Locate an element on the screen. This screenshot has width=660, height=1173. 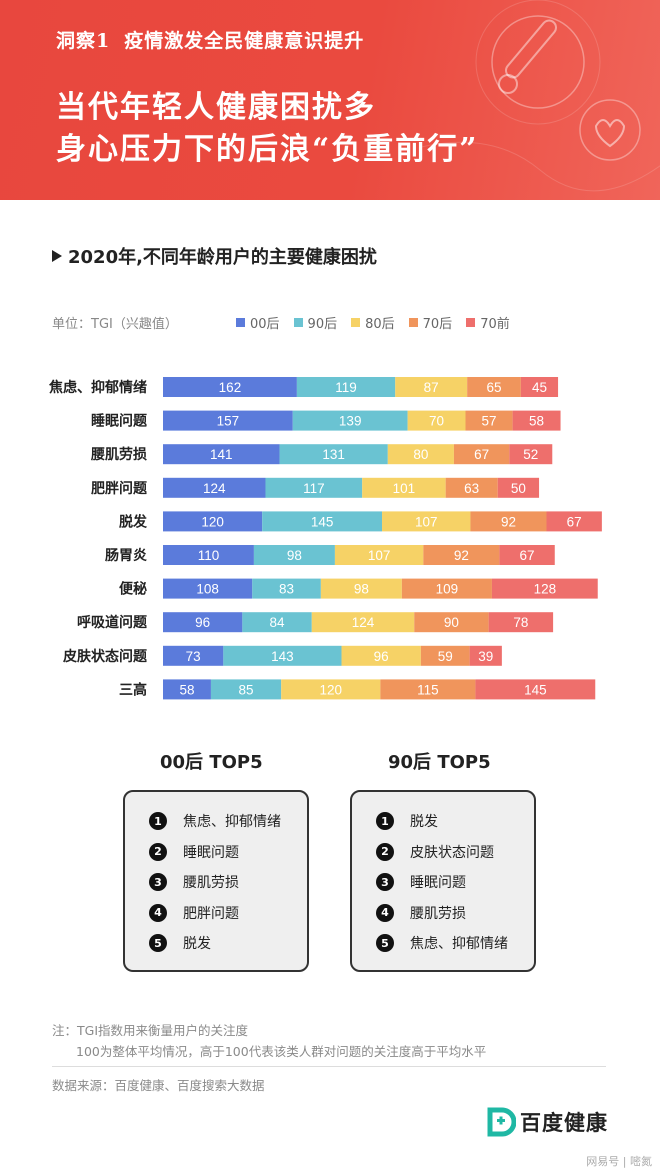
rank-badge: 5 is located at coordinates (385, 943).